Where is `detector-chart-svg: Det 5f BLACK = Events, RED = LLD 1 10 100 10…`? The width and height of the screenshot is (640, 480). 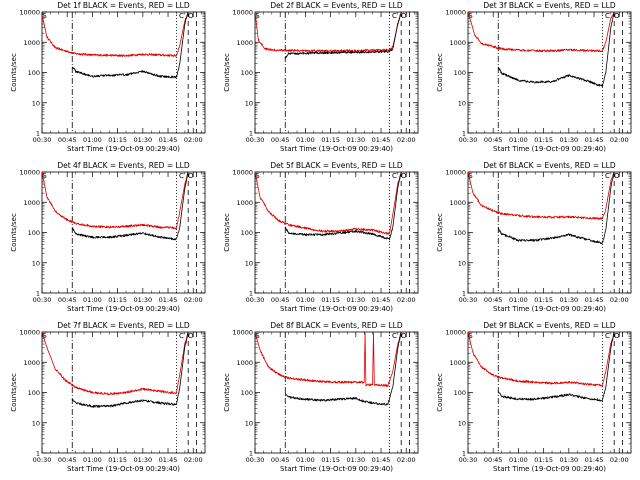
detector-chart-svg: Det 5f BLACK = Events, RED = LLD 1 10 100 10… is located at coordinates (321, 237).